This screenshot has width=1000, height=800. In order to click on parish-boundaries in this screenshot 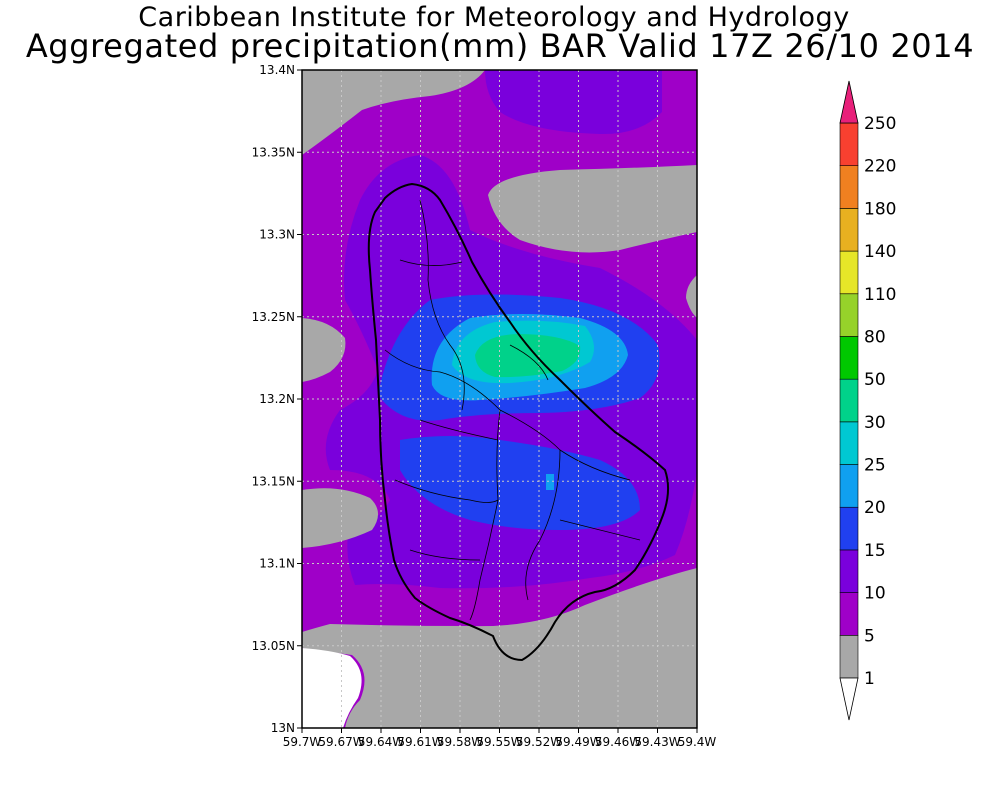, I will do `click(512, 410)`.